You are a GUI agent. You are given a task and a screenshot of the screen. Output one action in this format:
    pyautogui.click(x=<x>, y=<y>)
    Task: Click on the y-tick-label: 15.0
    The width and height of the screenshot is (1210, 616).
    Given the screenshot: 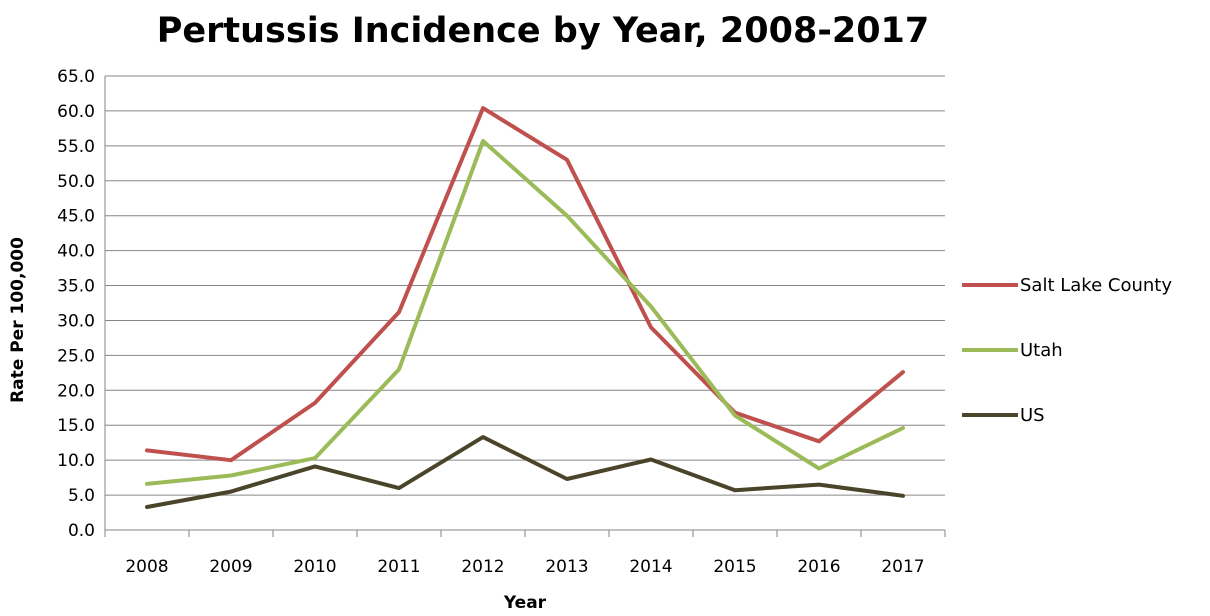 What is the action you would take?
    pyautogui.click(x=76, y=426)
    